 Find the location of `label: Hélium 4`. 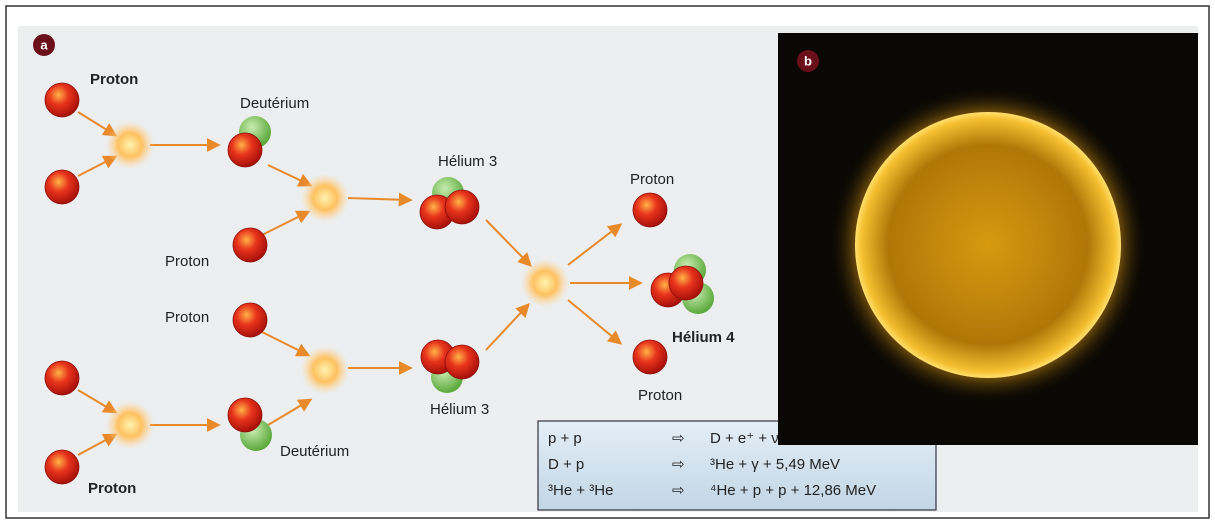

label: Hélium 4 is located at coordinates (703, 337).